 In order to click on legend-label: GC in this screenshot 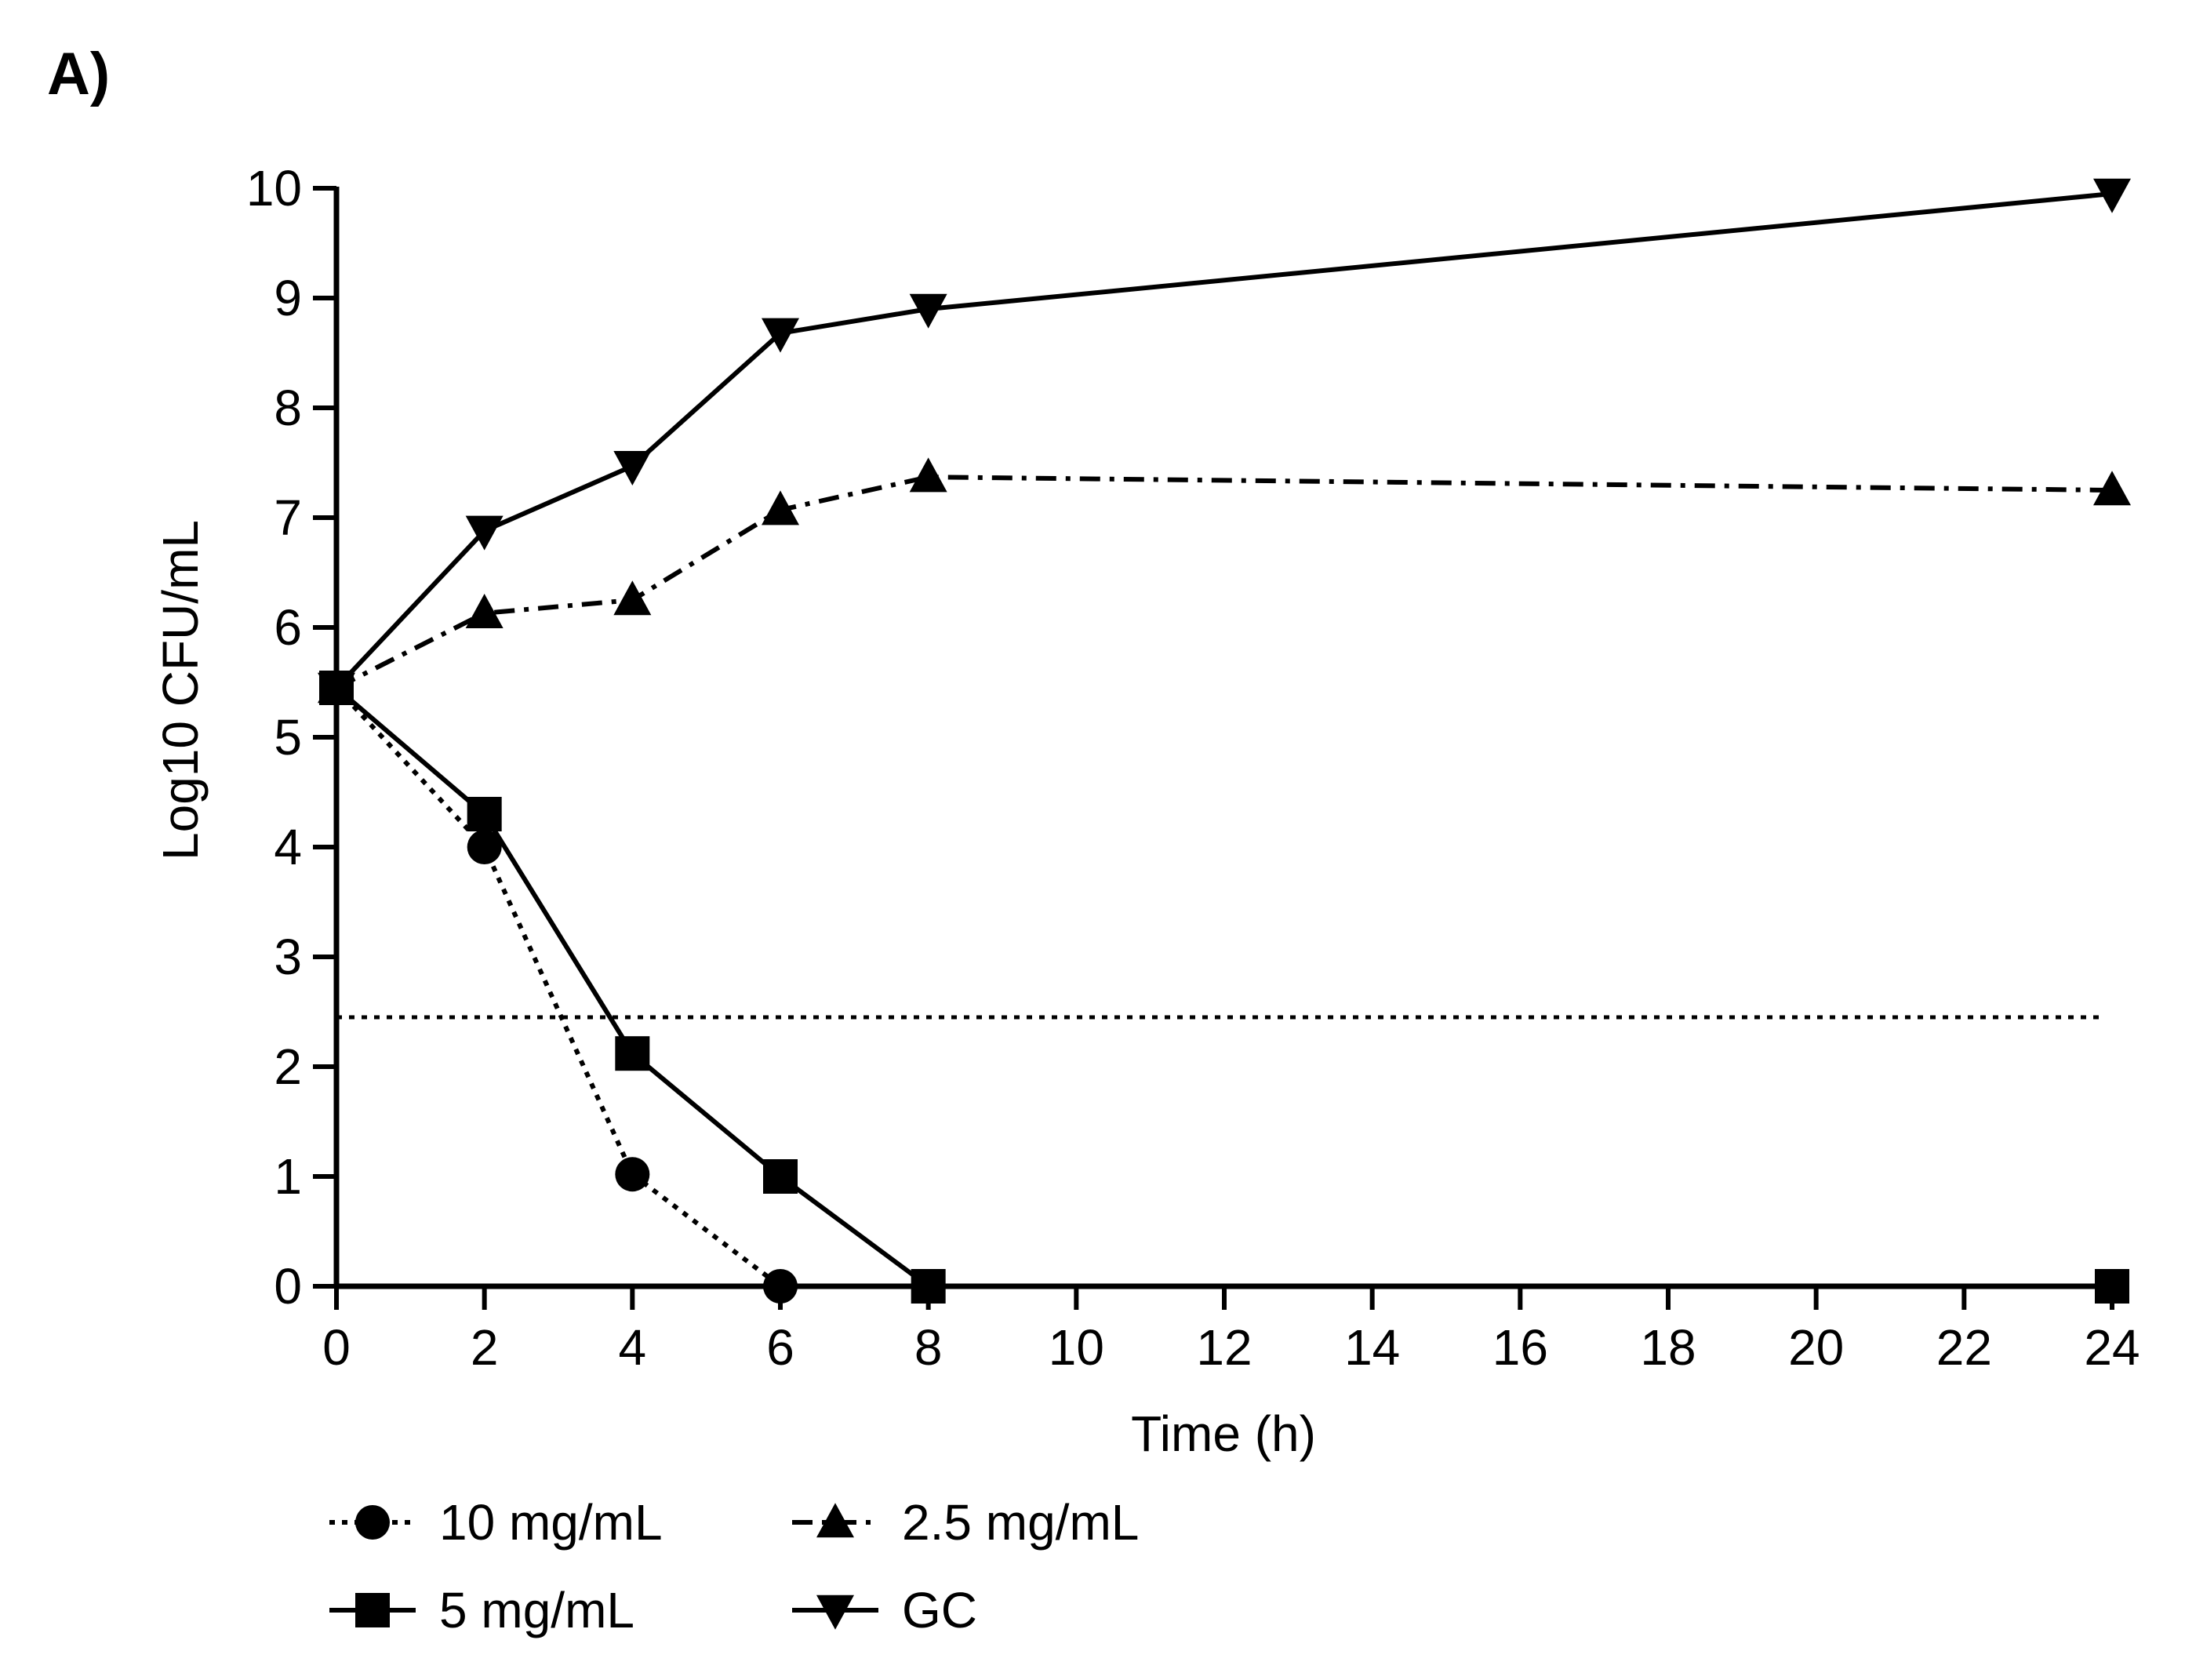, I will do `click(940, 1610)`.